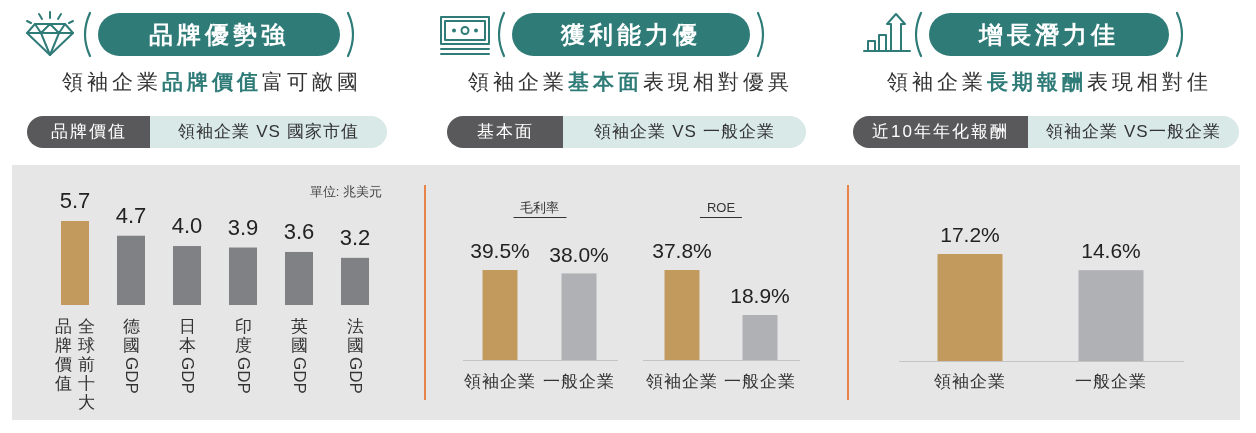 This screenshot has height=433, width=1256. What do you see at coordinates (212, 81) in the screenshot?
I see `chart-subtitle: 領袖企業品牌價值富可敵國` at bounding box center [212, 81].